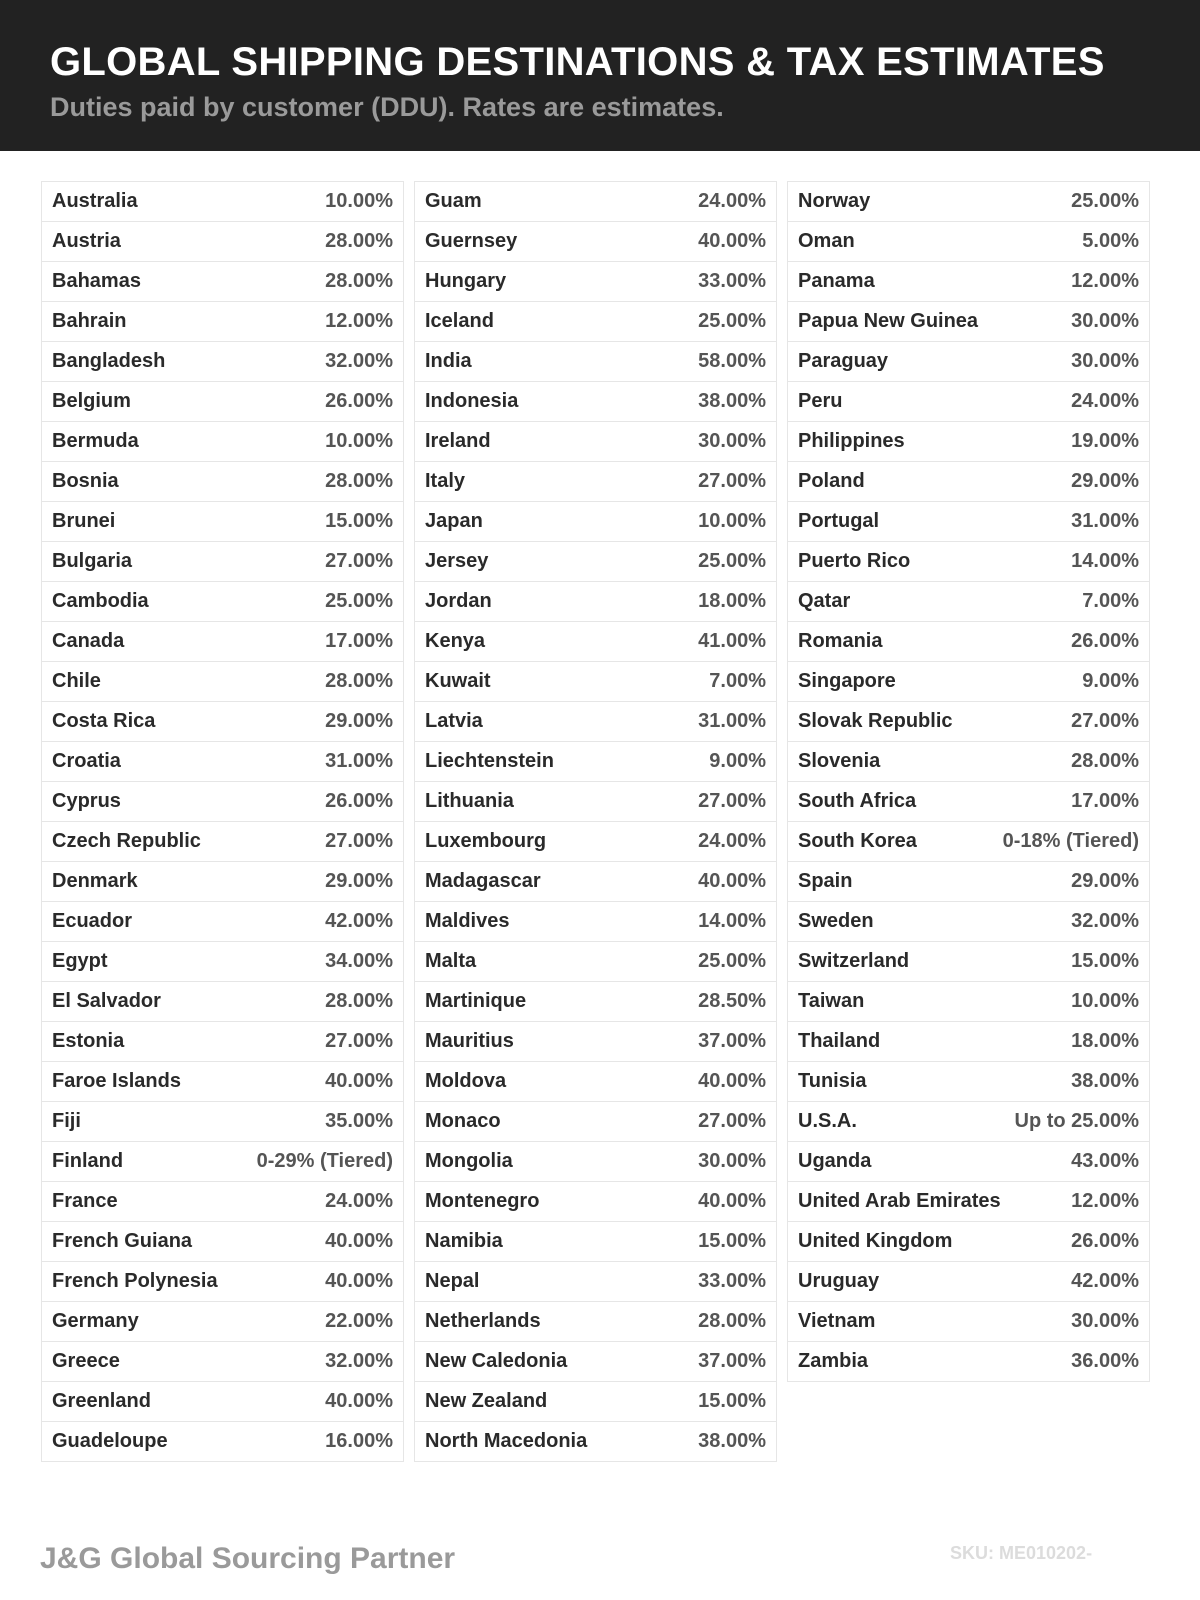 The height and width of the screenshot is (1600, 1200). Describe the element at coordinates (968, 442) in the screenshot. I see `table-row: Philippines 19.00%` at that location.